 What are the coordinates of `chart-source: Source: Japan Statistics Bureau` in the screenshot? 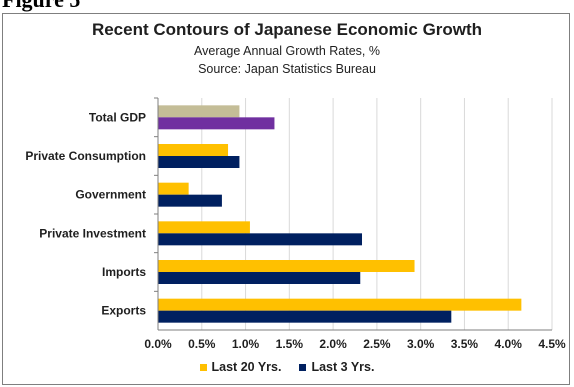 It's located at (287, 69).